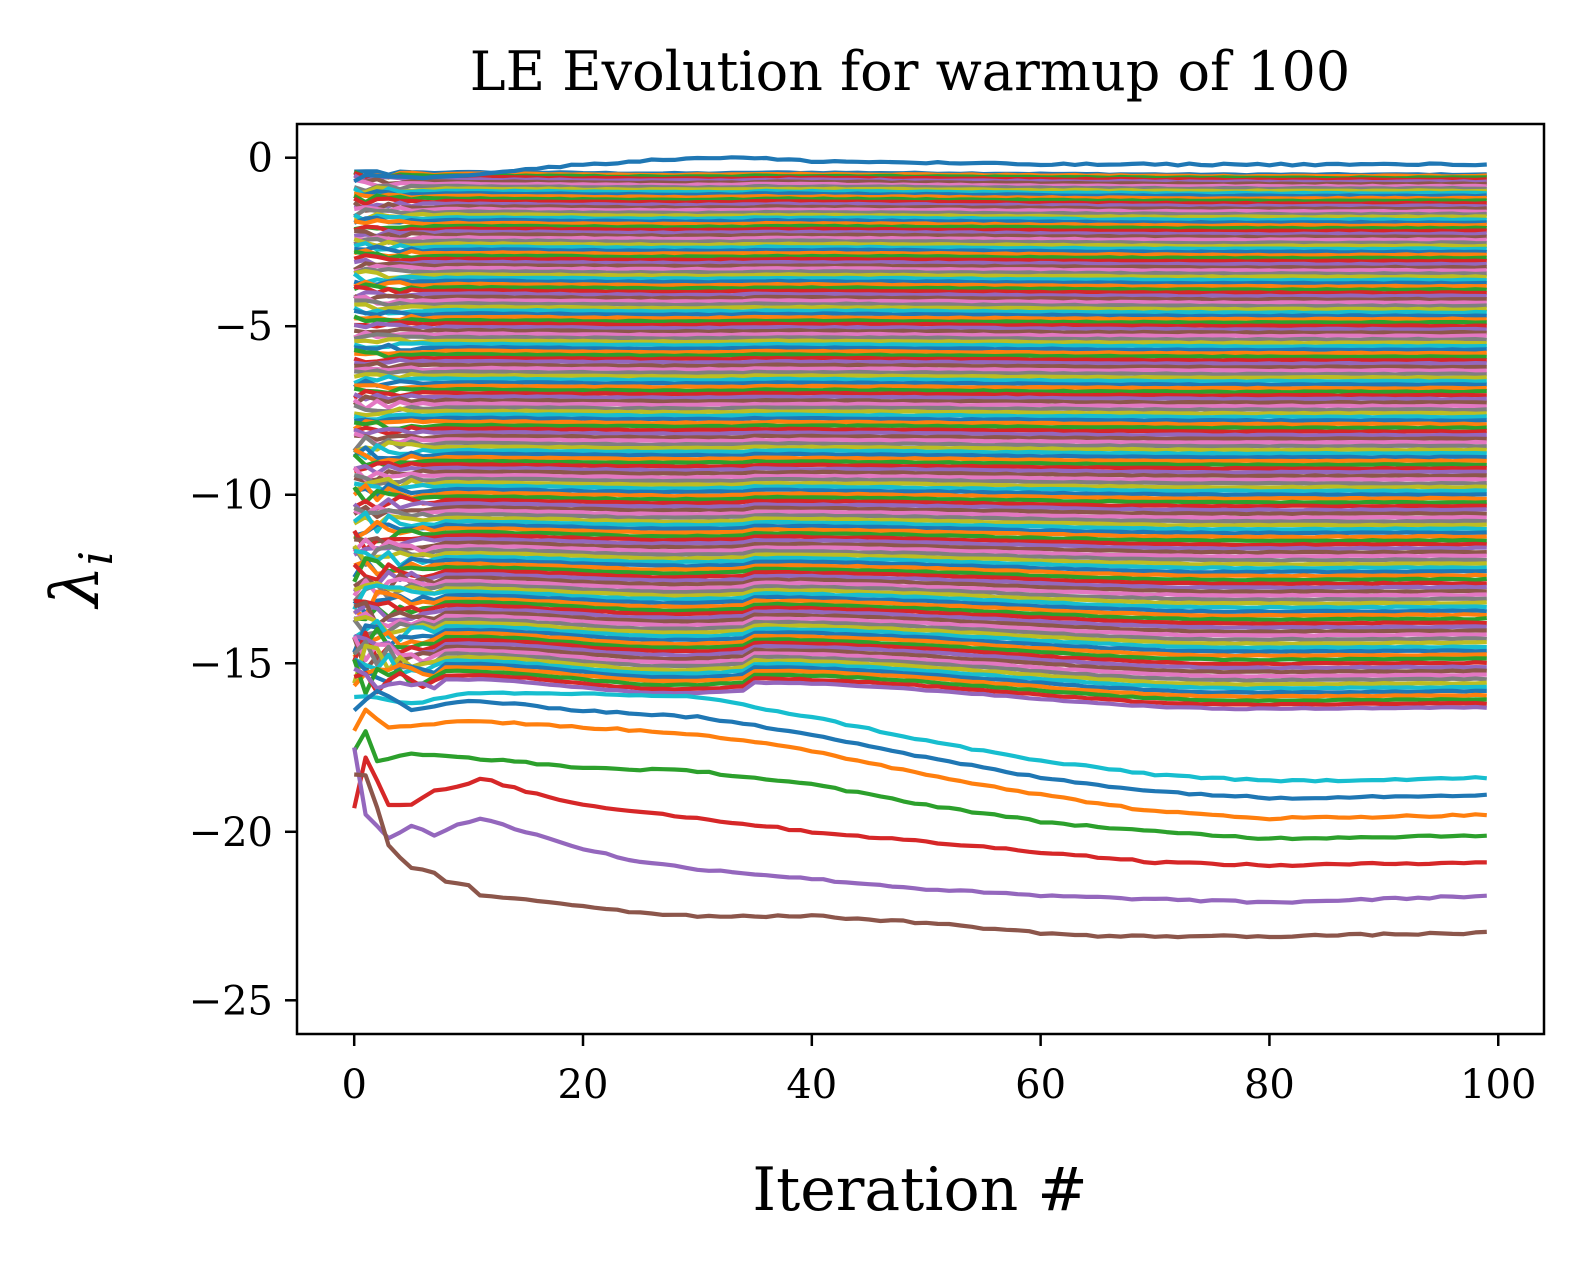  I want to click on y-tick-label: −10, so click(231, 496).